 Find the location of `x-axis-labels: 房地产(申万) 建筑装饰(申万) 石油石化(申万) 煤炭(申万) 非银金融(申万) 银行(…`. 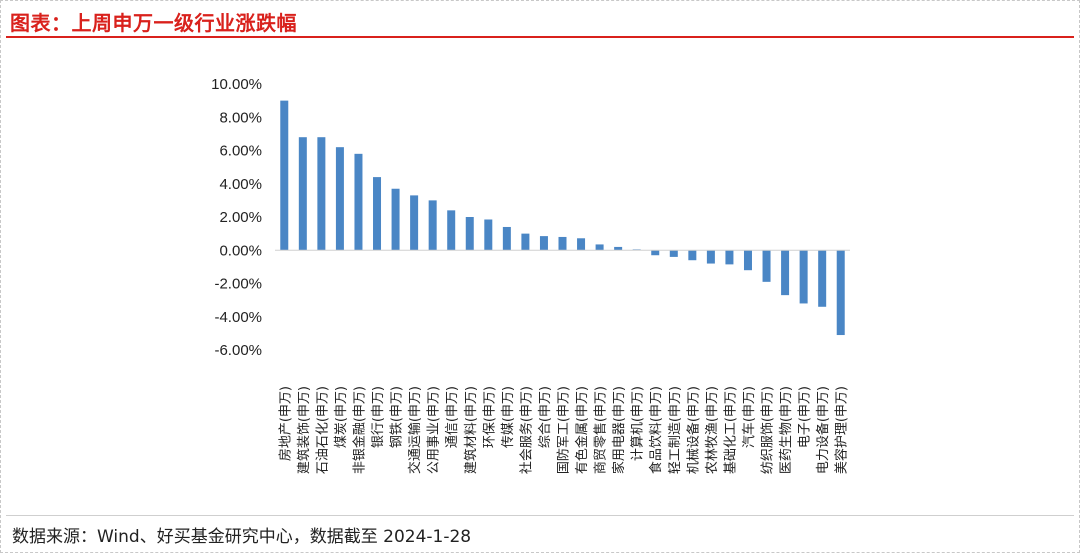

x-axis-labels: 房地产(申万) 建筑装饰(申万) 石油石化(申万) 煤炭(申万) 非银金融(申万) 银行(… is located at coordinates (563, 430).